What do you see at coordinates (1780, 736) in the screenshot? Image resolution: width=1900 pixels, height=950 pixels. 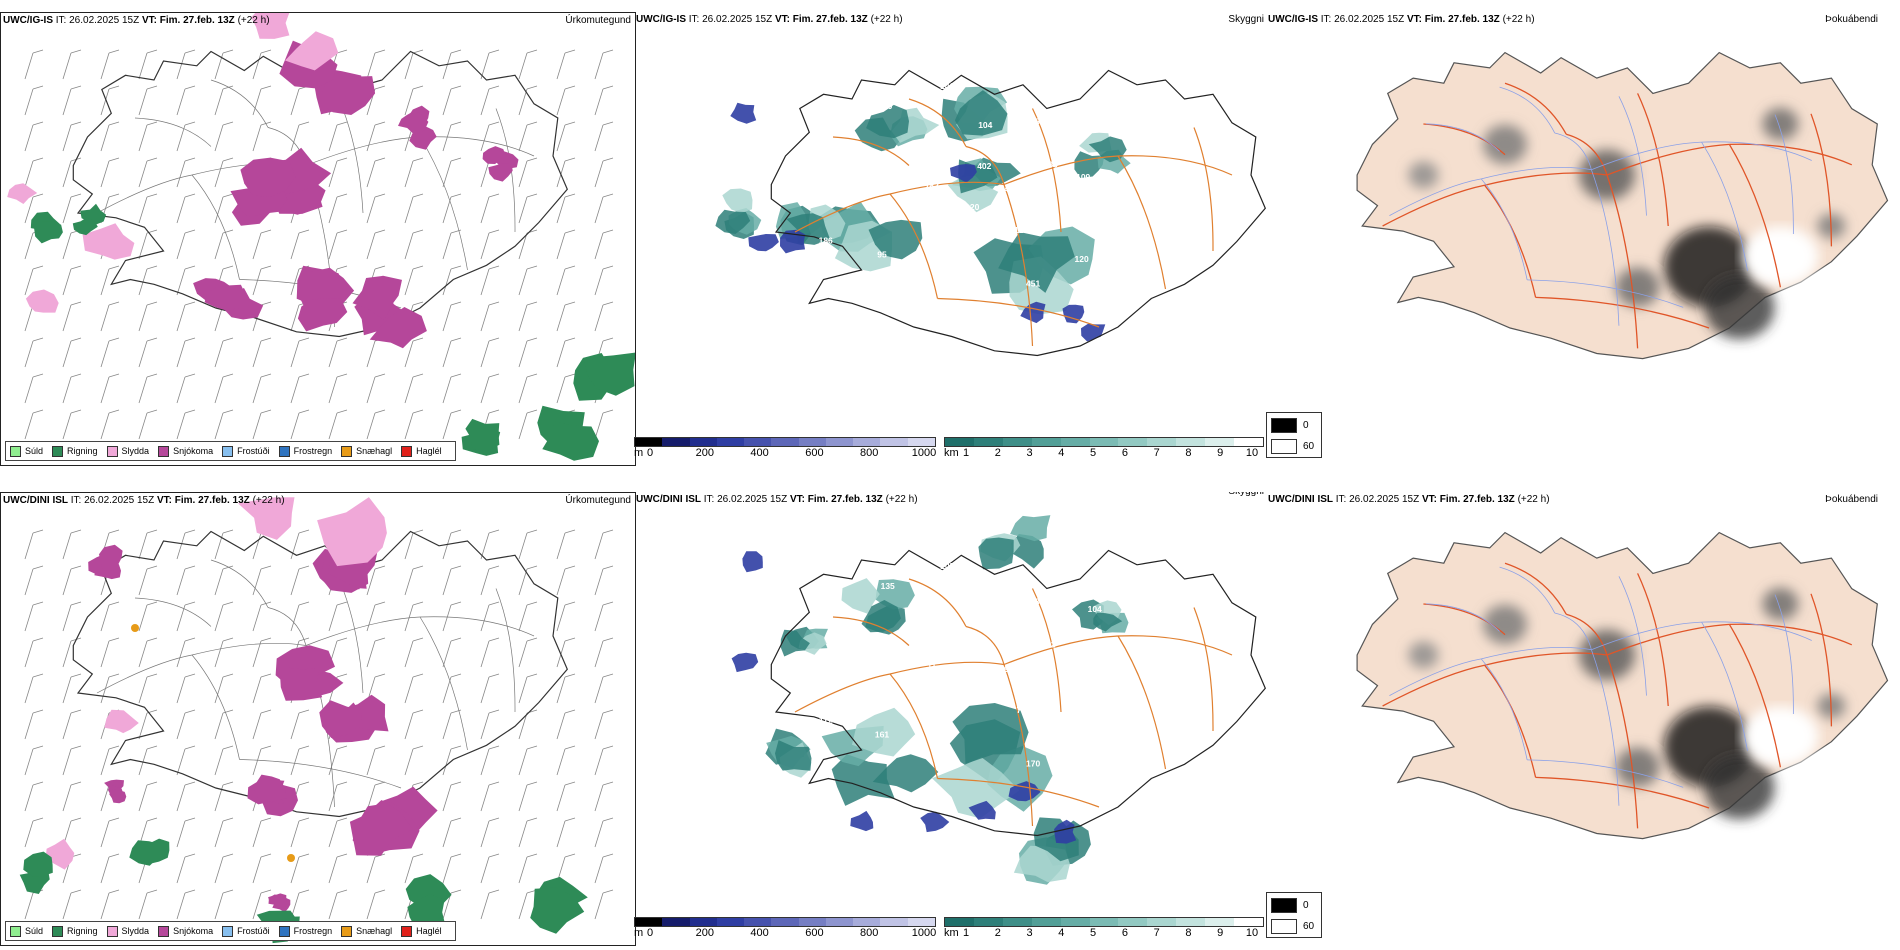 I see `glacier-patch` at bounding box center [1780, 736].